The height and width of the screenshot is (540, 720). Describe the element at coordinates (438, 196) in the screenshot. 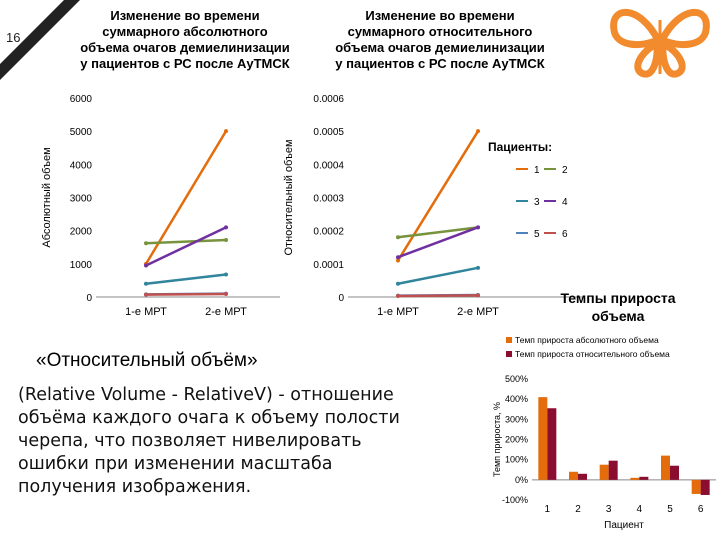

I see `chart2-series-1-line` at that location.